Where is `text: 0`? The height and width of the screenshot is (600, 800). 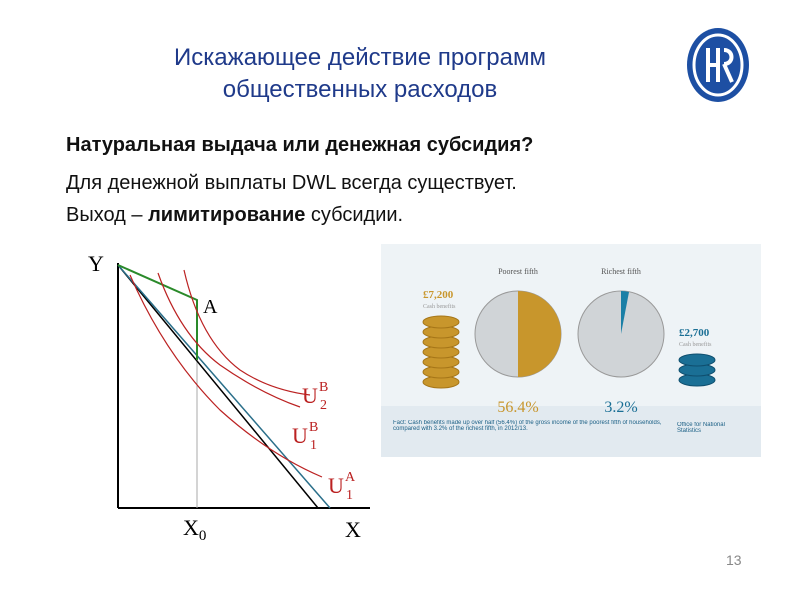
text: 0 is located at coordinates (203, 536).